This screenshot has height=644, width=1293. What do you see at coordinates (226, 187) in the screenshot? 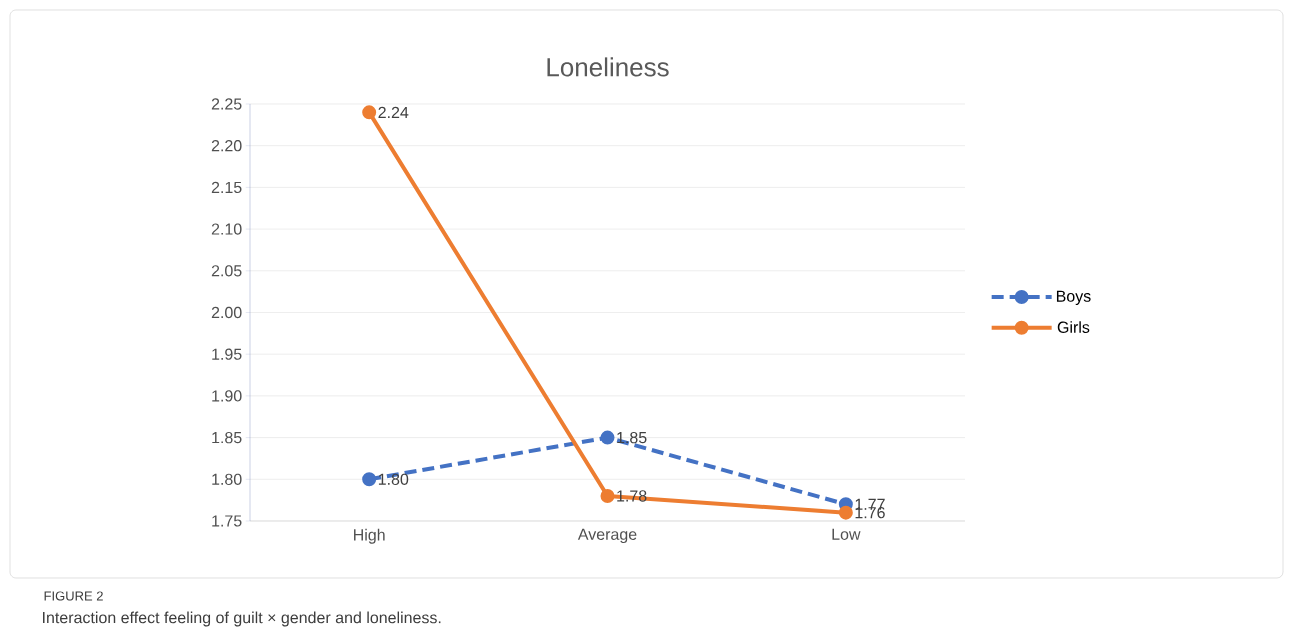
I see `y-tick-label: 2.15` at bounding box center [226, 187].